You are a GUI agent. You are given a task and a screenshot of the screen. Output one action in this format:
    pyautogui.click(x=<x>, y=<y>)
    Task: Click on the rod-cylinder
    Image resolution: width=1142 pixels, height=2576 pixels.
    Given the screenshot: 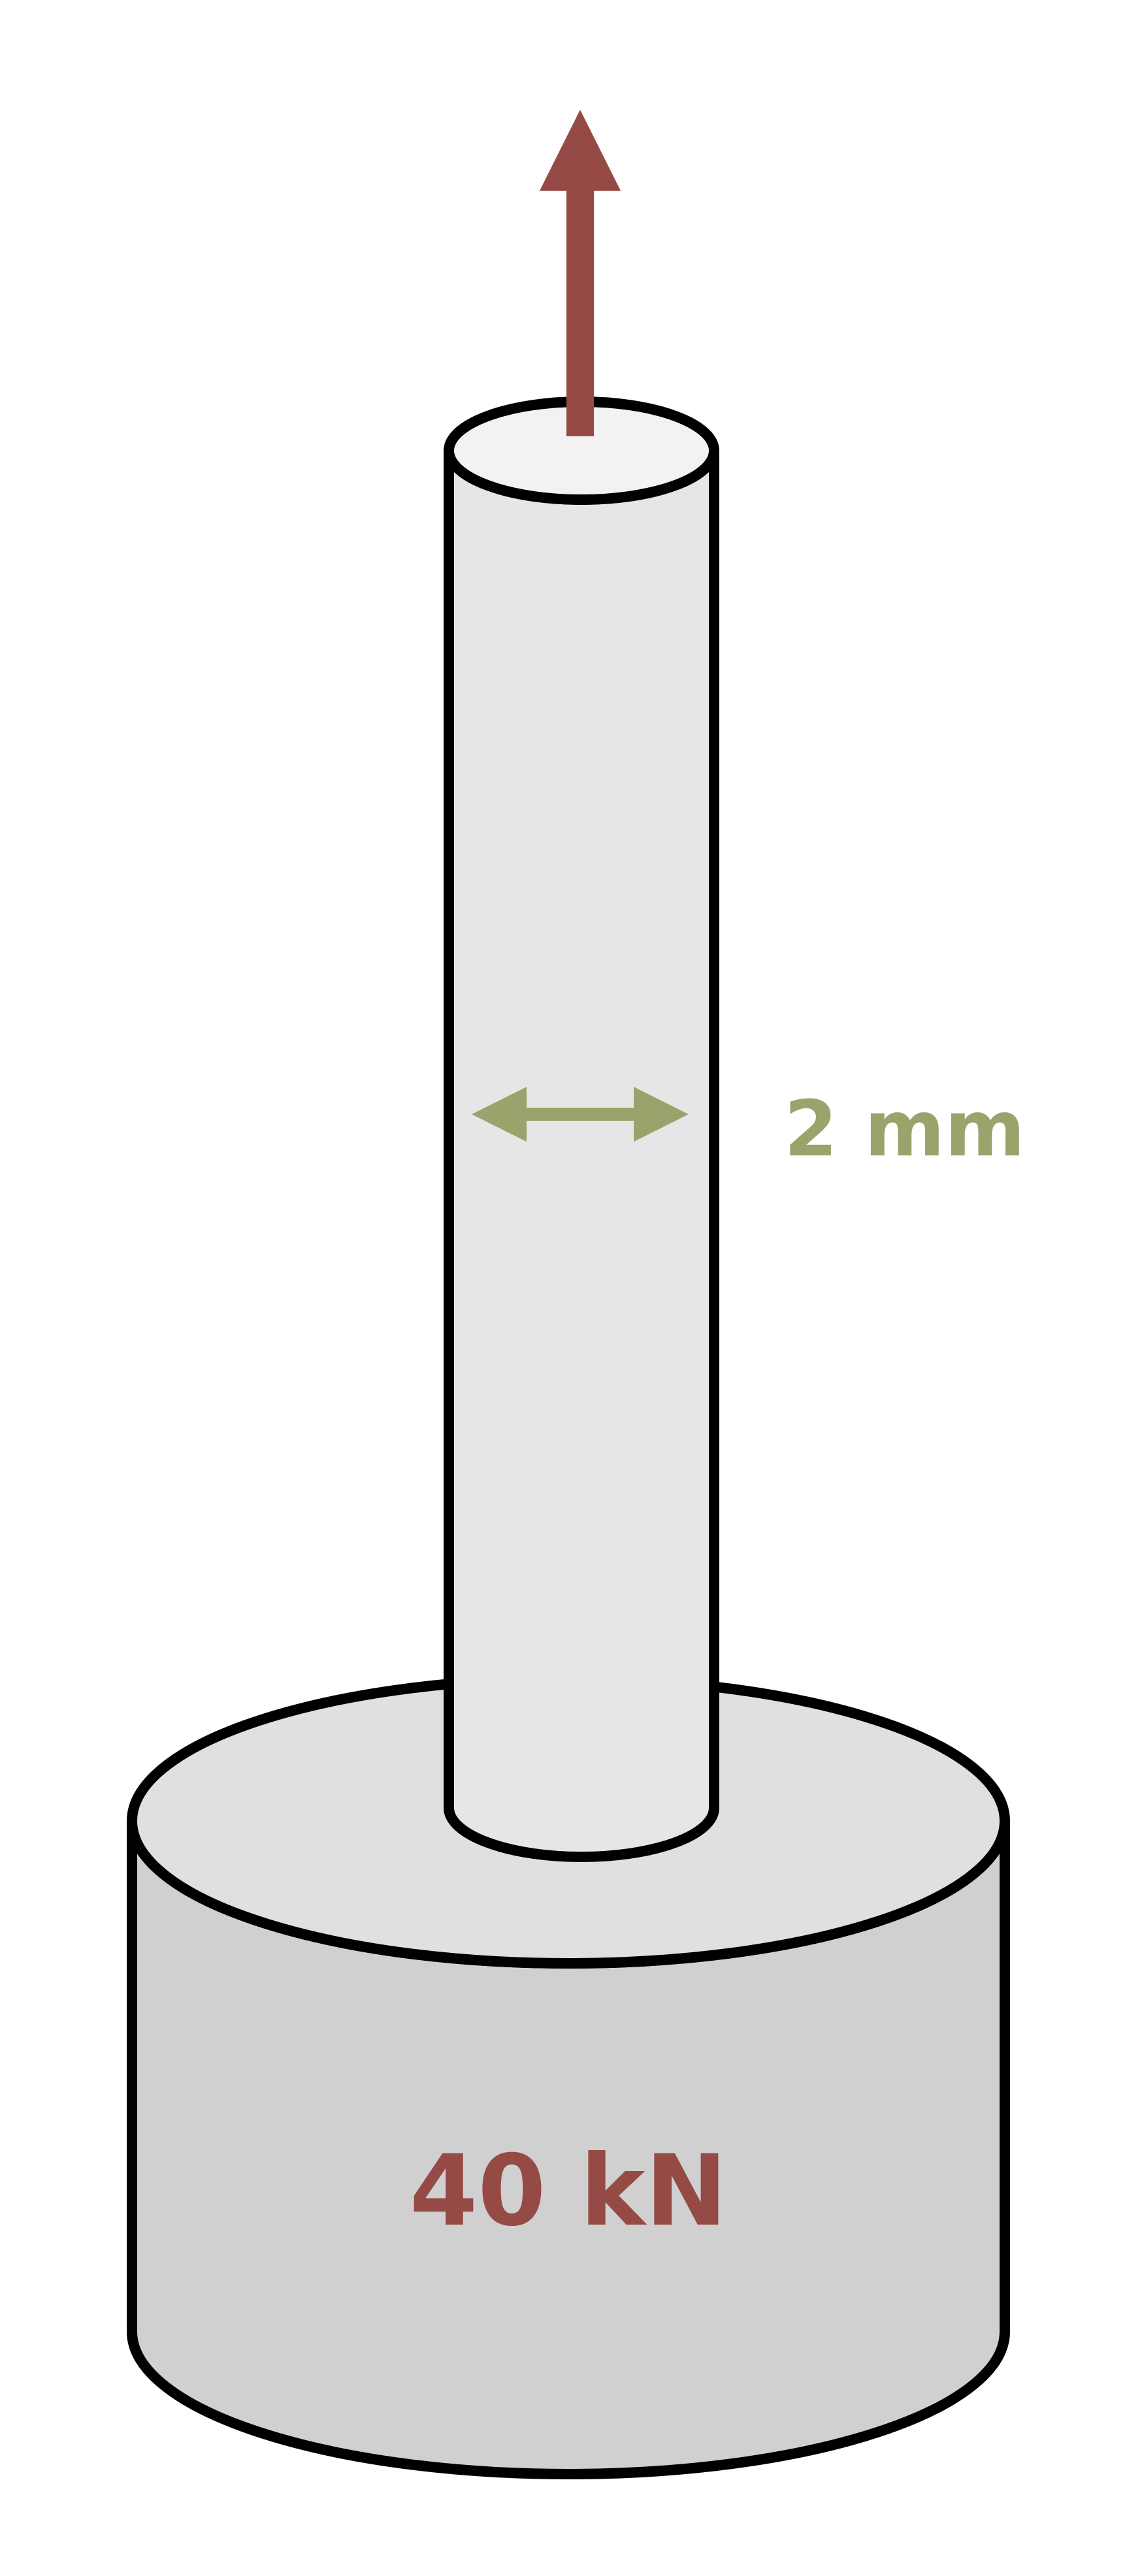 What is the action you would take?
    pyautogui.click(x=581, y=1129)
    